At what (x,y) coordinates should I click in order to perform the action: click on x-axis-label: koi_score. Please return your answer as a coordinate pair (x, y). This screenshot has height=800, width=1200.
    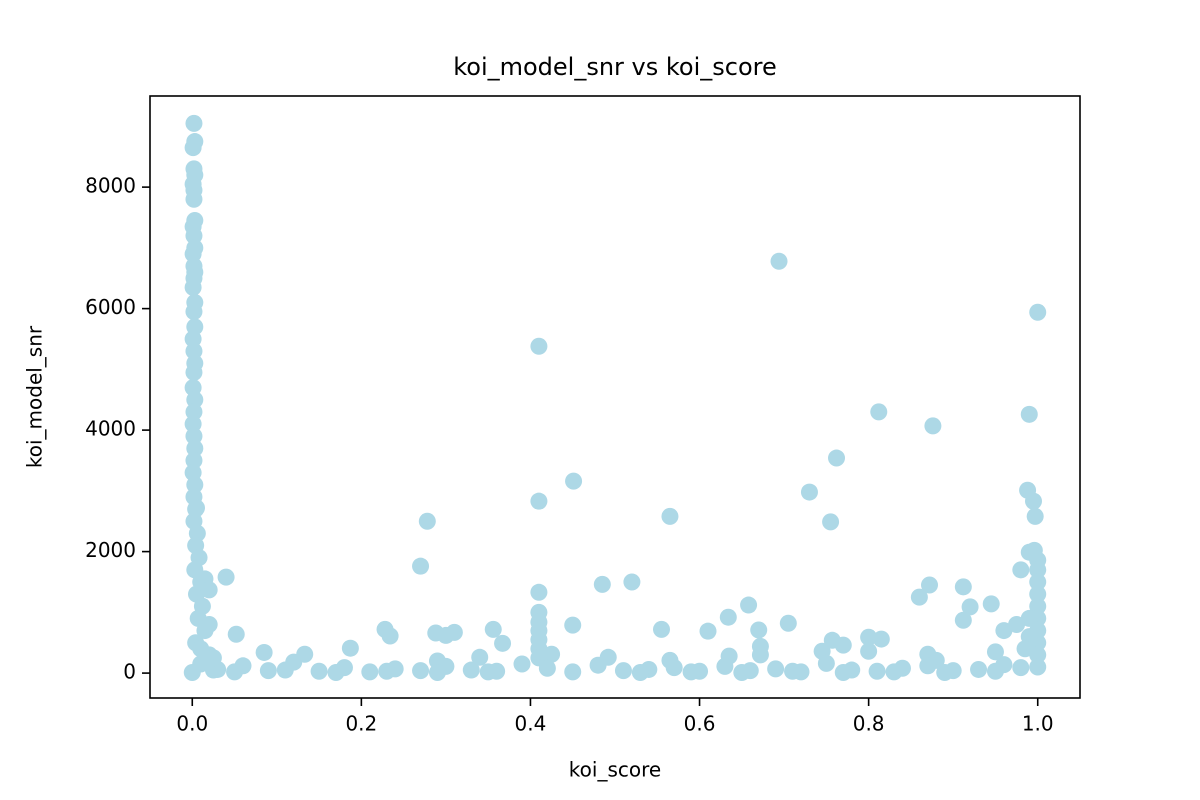
    Looking at the image, I should click on (615, 770).